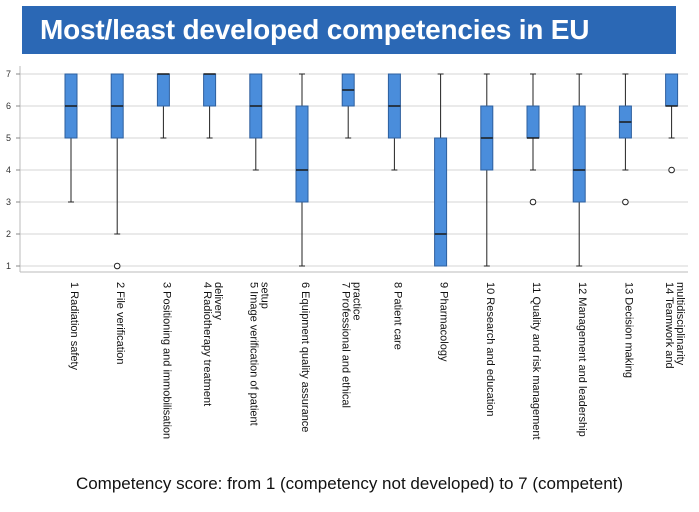  What do you see at coordinates (669, 325) in the screenshot?
I see `category-label-line: 14 Teamwork and` at bounding box center [669, 325].